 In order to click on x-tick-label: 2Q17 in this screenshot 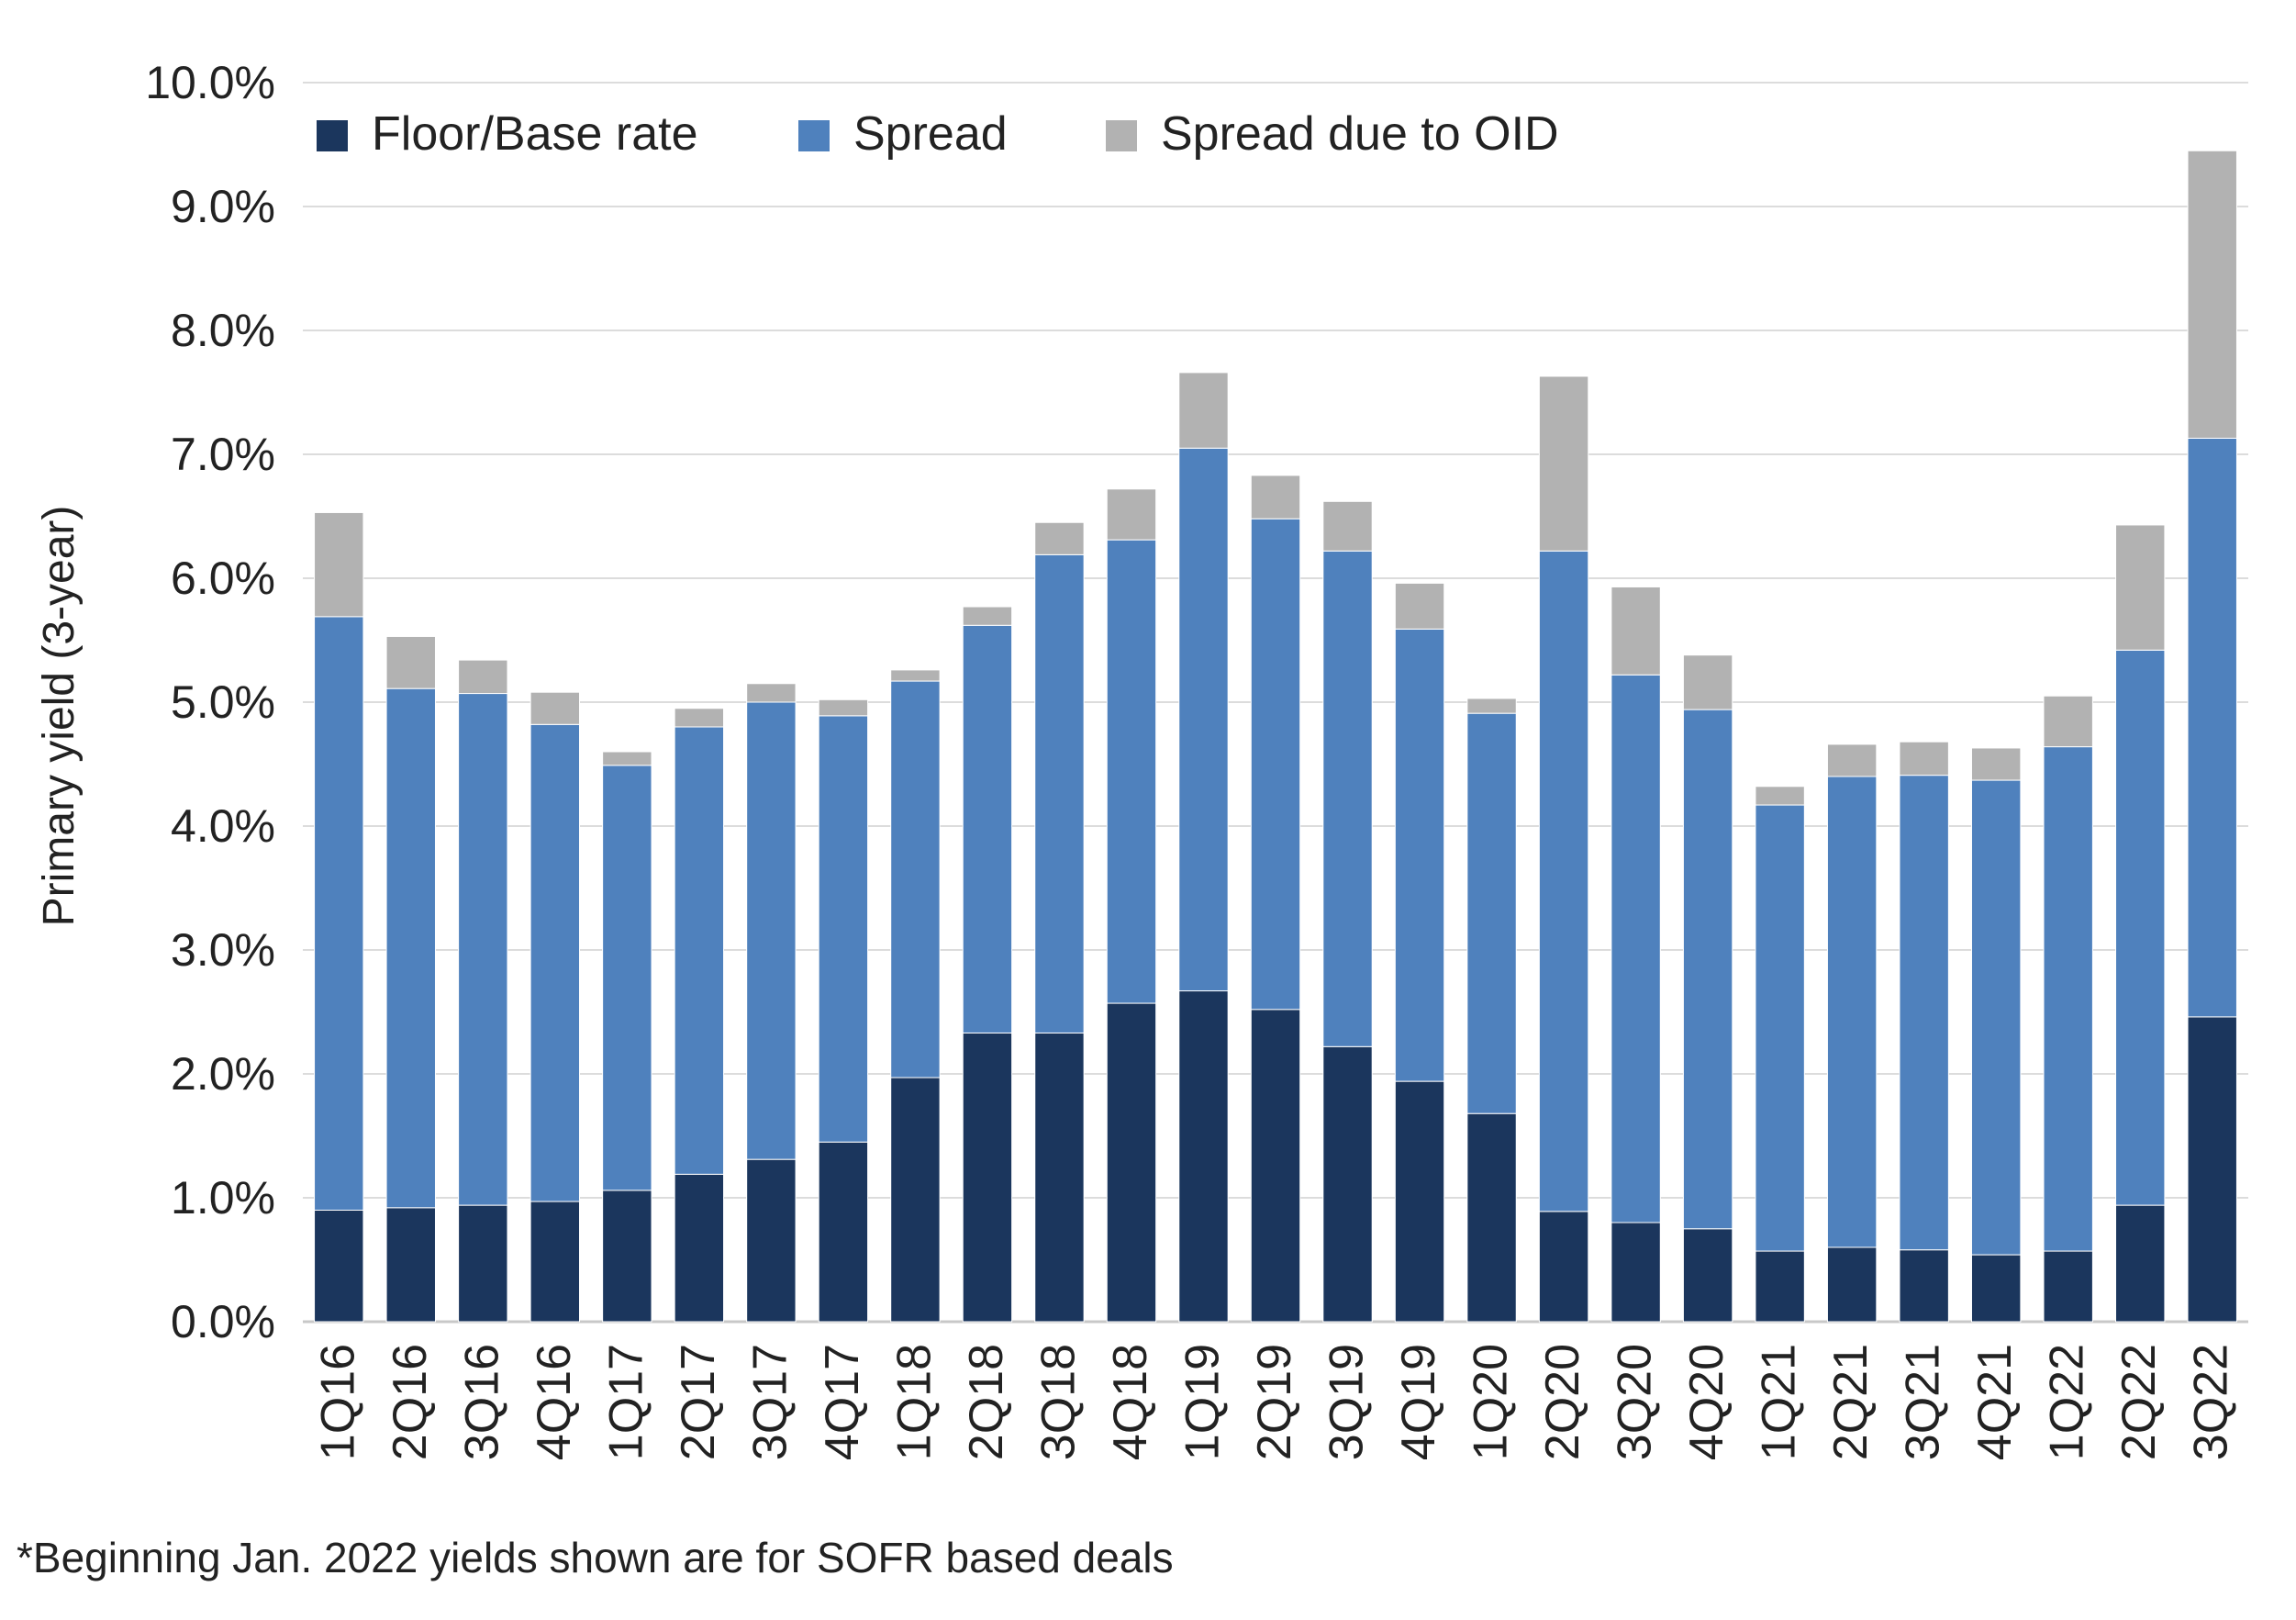, I will do `click(698, 1402)`.